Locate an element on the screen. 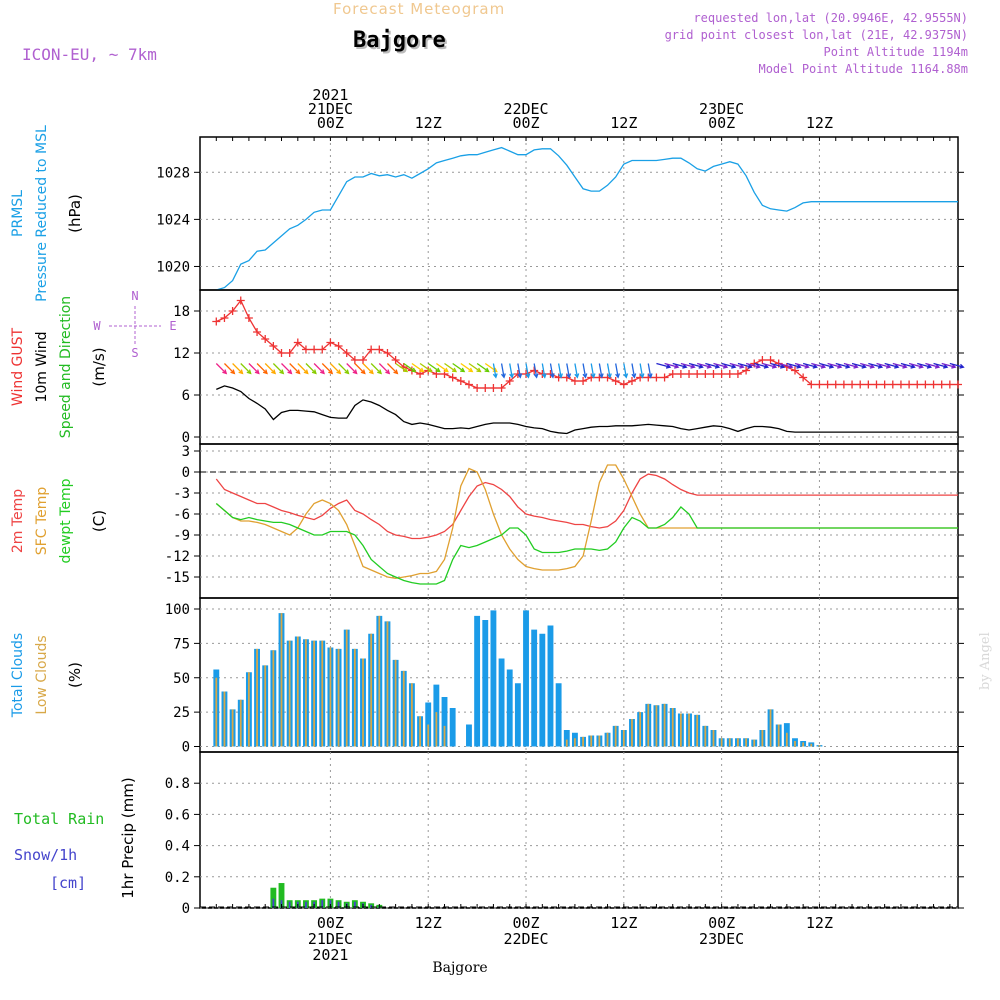 Image resolution: width=1000 pixels, height=1000 pixels. y-tick-label: 0 is located at coordinates (186, 473).